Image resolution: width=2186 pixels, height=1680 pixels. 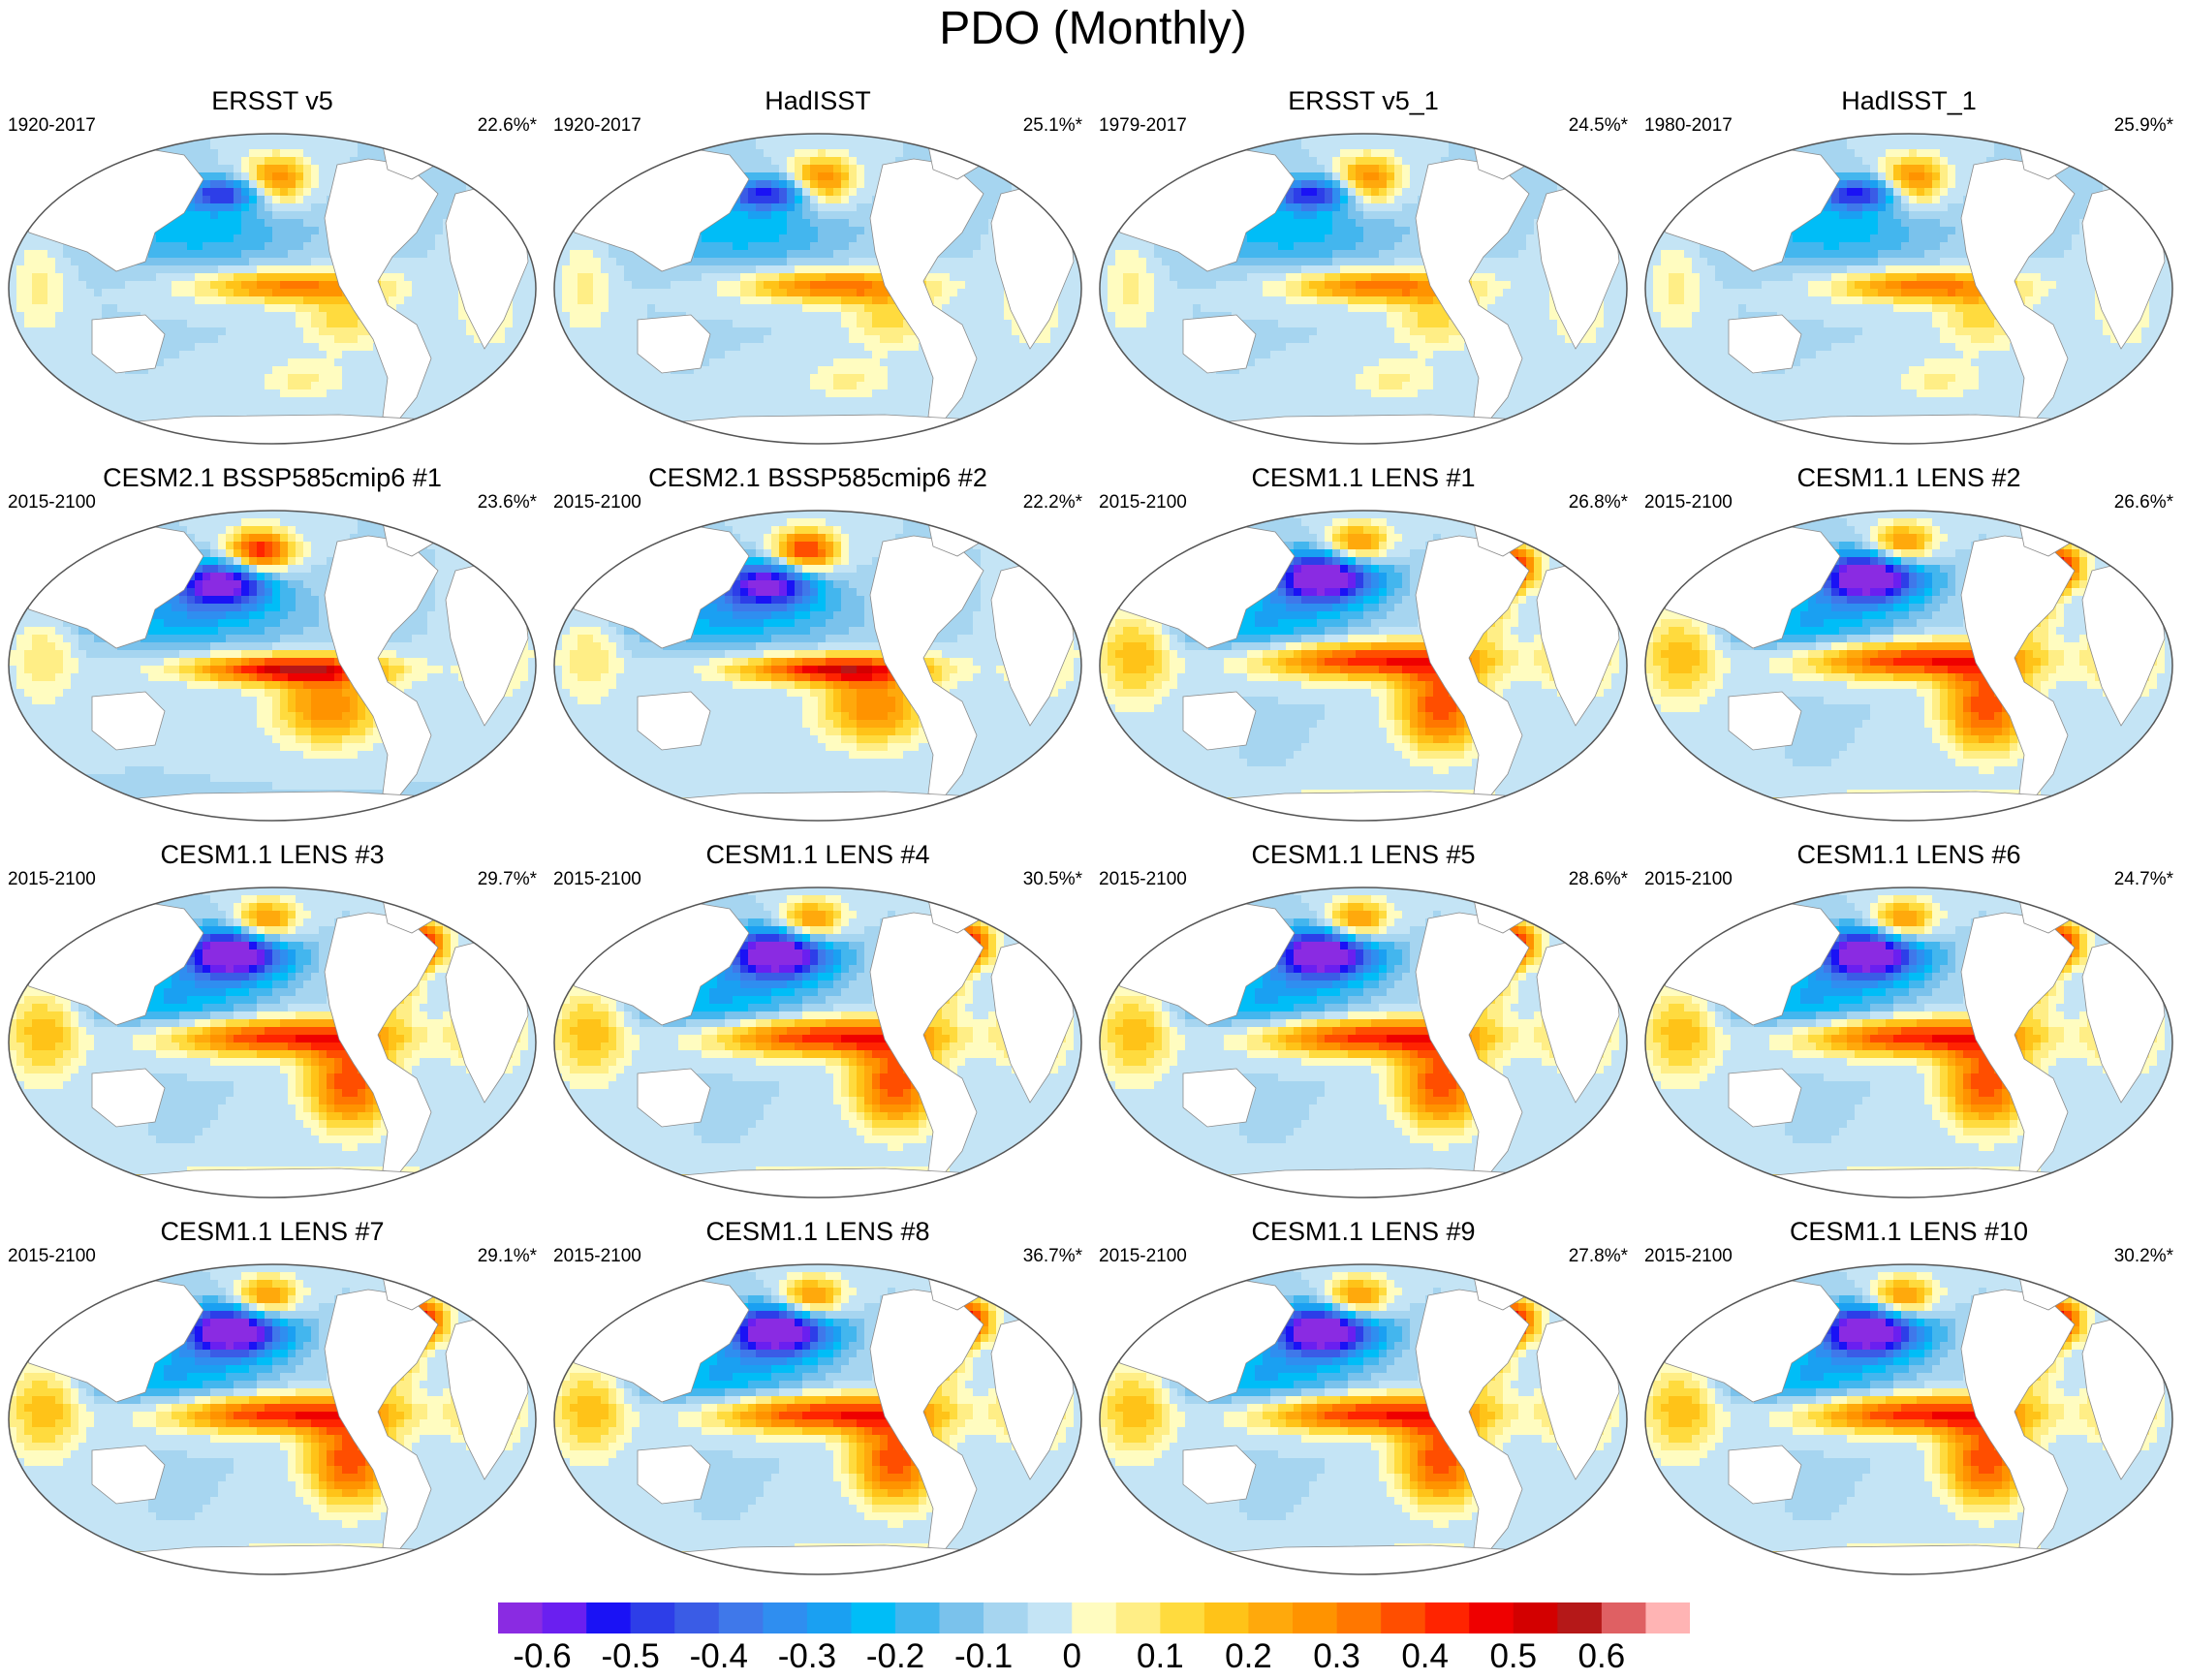 What do you see at coordinates (1425, 1656) in the screenshot?
I see `colorbar-tick-label: 0.4` at bounding box center [1425, 1656].